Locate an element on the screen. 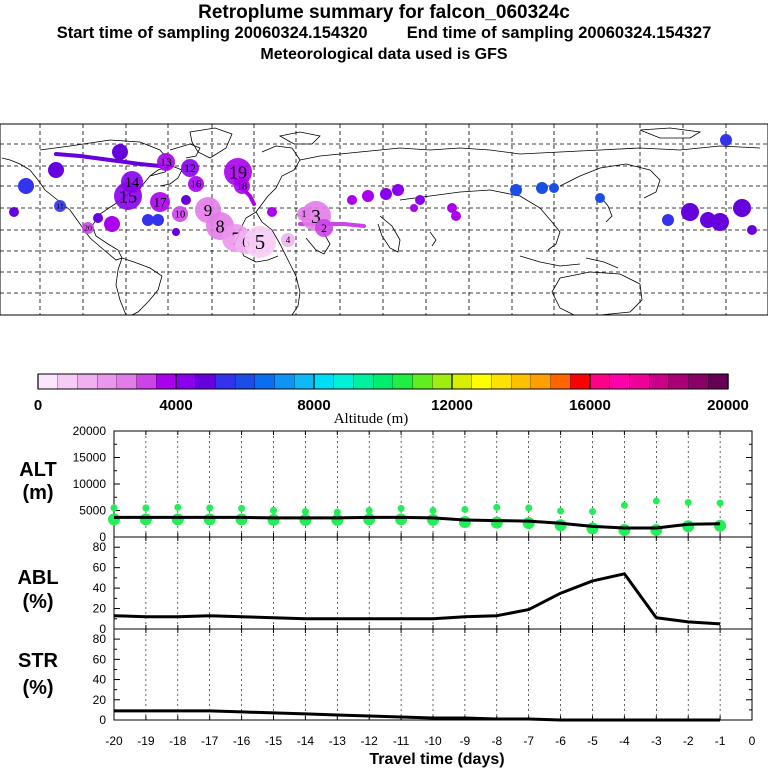 The image size is (768, 768). x-tick-label: -18 is located at coordinates (178, 741).